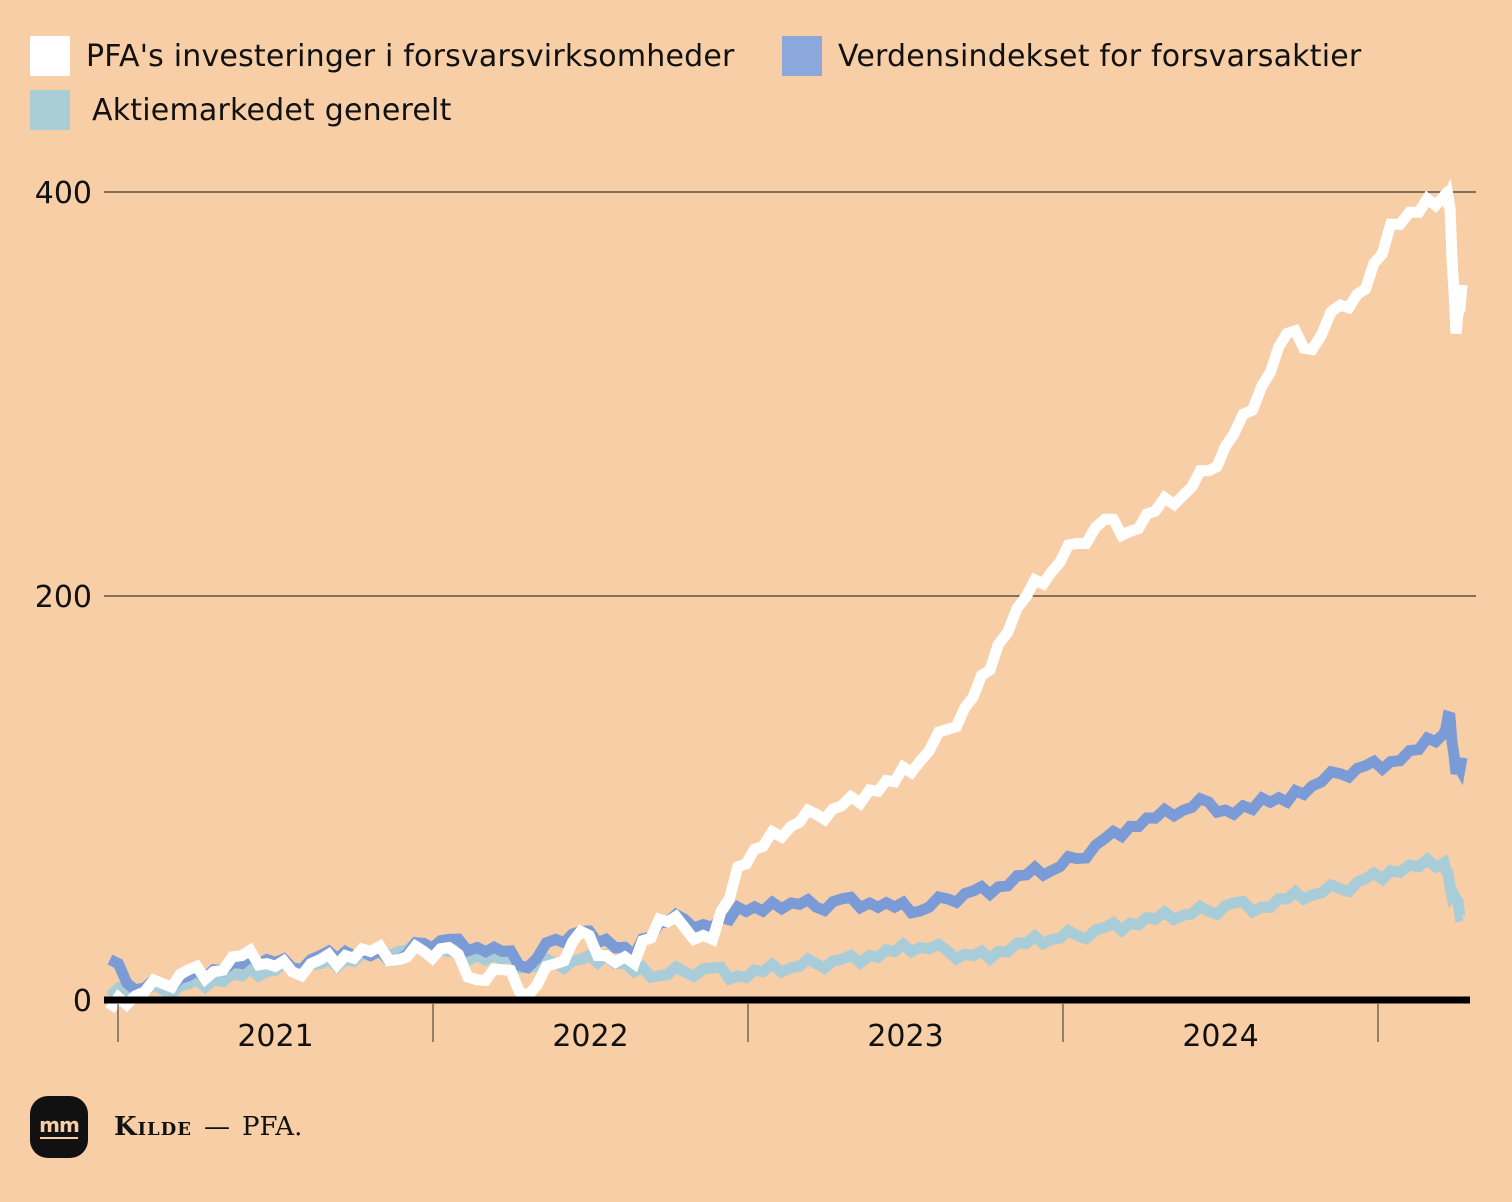  I want to click on legend-item-general-market: Aktiemarkedet generelt, so click(241, 110).